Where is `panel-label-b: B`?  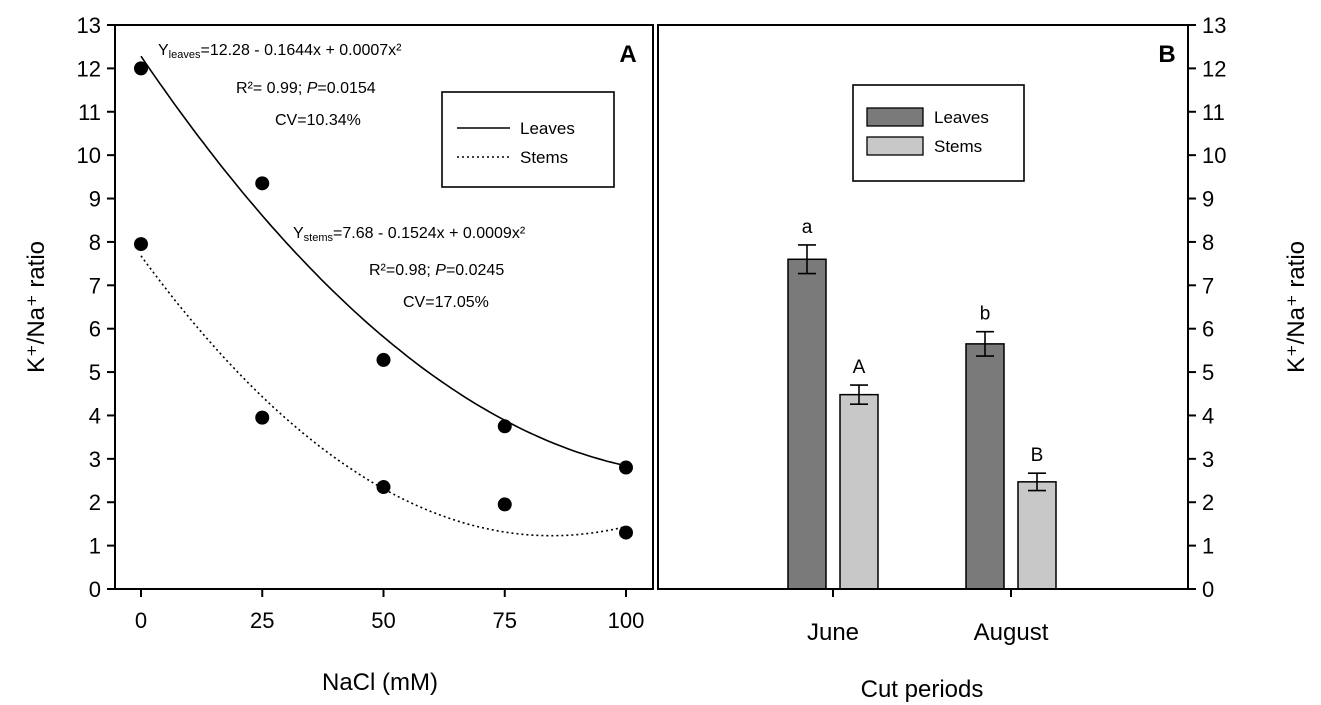 panel-label-b: B is located at coordinates (1166, 54).